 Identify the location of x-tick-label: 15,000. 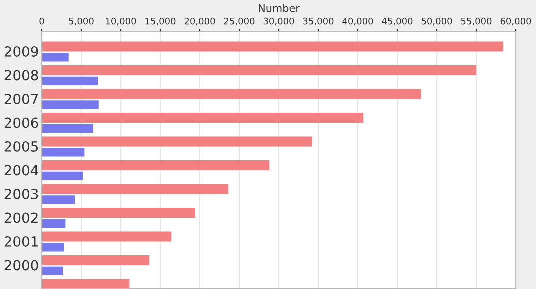
(161, 22).